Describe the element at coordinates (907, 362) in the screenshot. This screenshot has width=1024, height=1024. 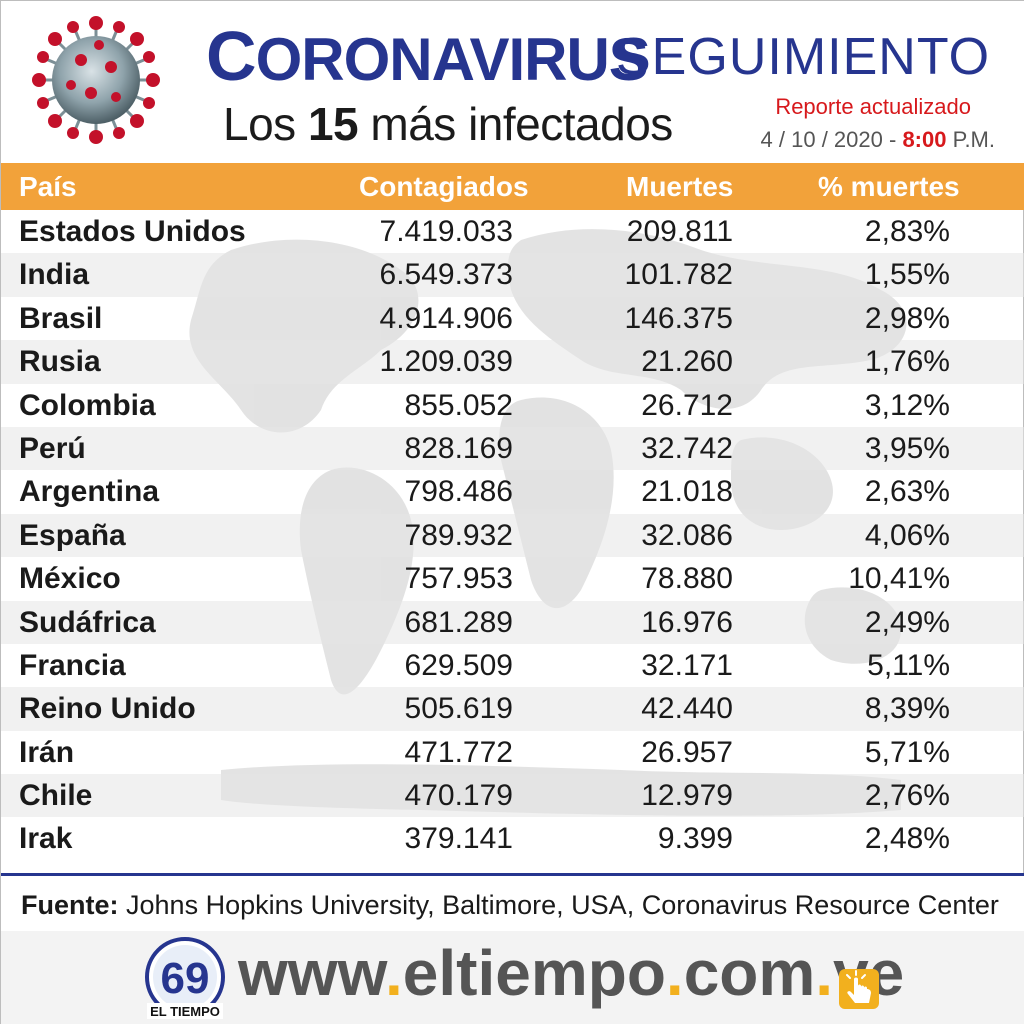
I see `cell-death-rate: 1,76%` at that location.